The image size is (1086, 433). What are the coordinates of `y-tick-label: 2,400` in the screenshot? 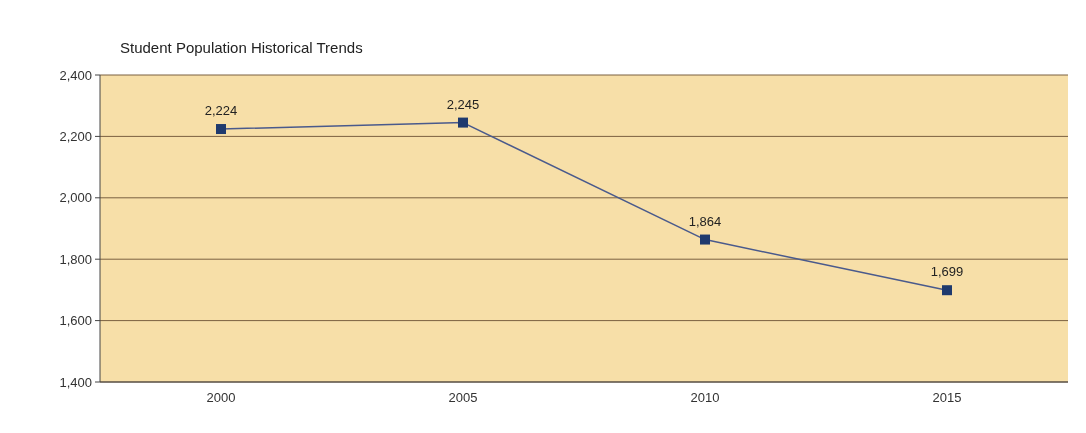 It's located at (75, 75).